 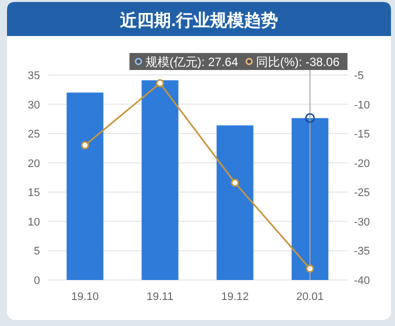 I want to click on y2-tick-label: -5, so click(x=359, y=76).